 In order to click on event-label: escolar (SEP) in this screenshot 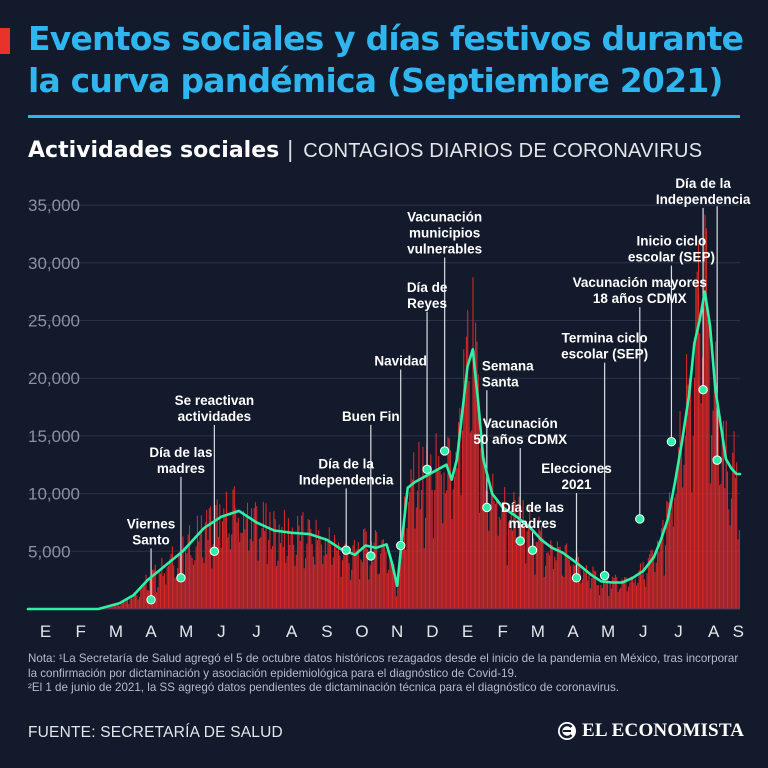, I will do `click(604, 354)`.